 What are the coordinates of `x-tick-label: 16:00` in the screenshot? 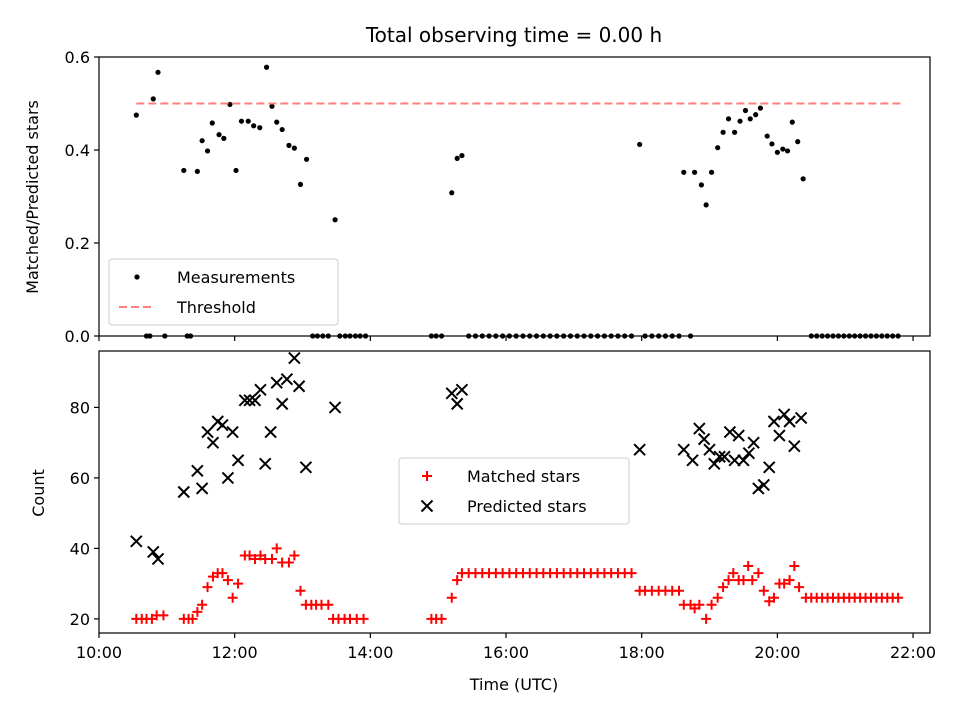 It's located at (506, 652).